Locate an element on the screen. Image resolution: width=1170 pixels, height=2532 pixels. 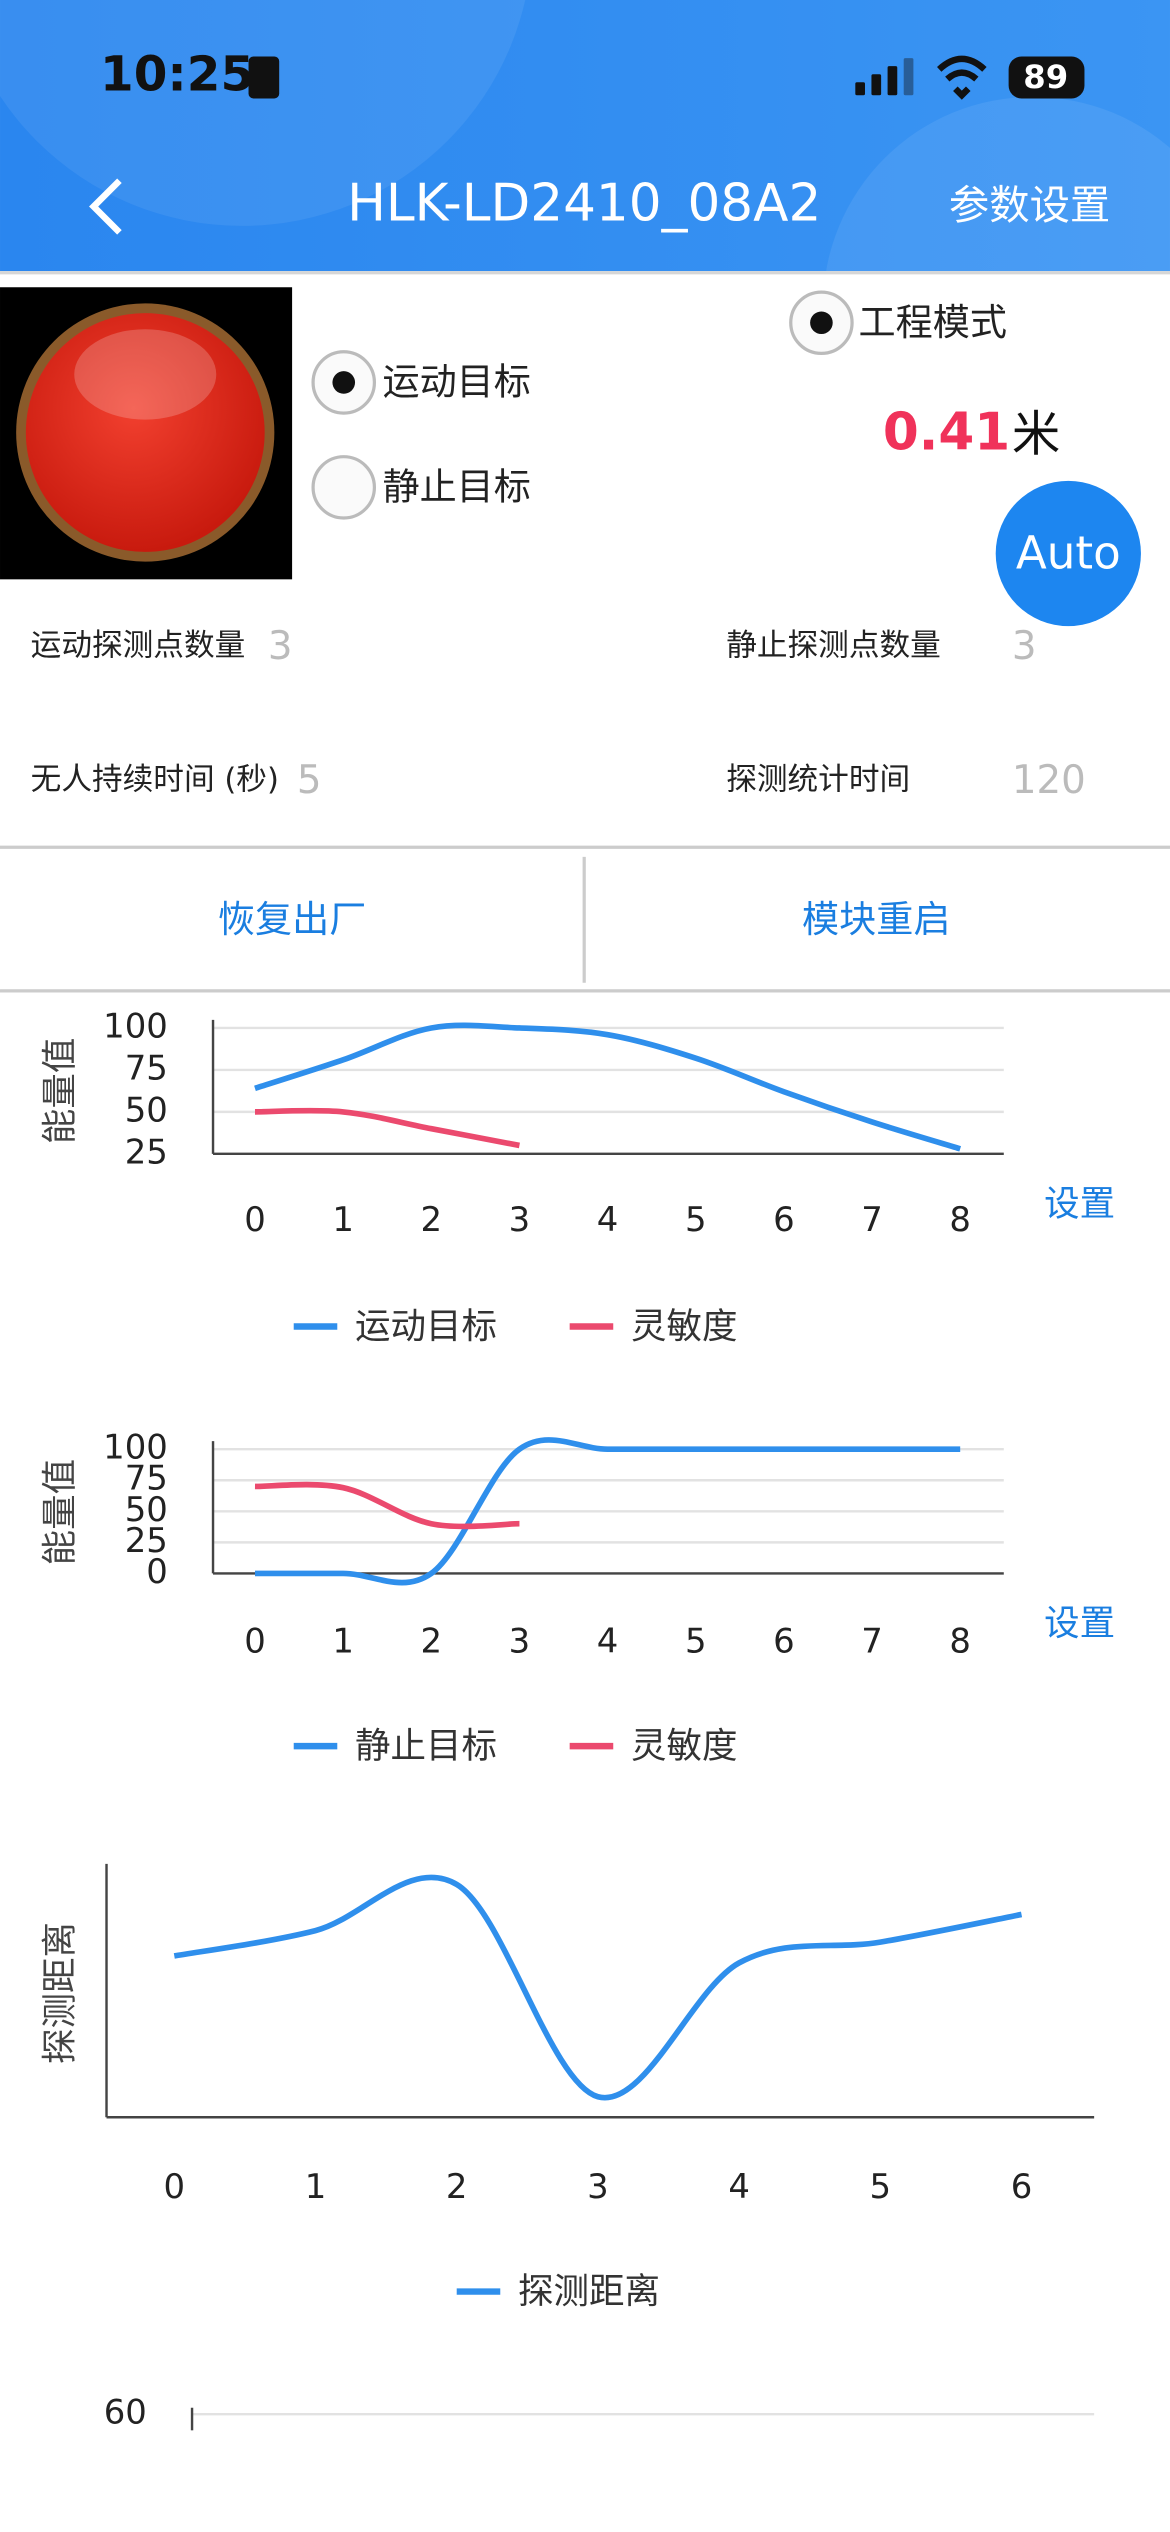
auto-button is located at coordinates (1068, 553).